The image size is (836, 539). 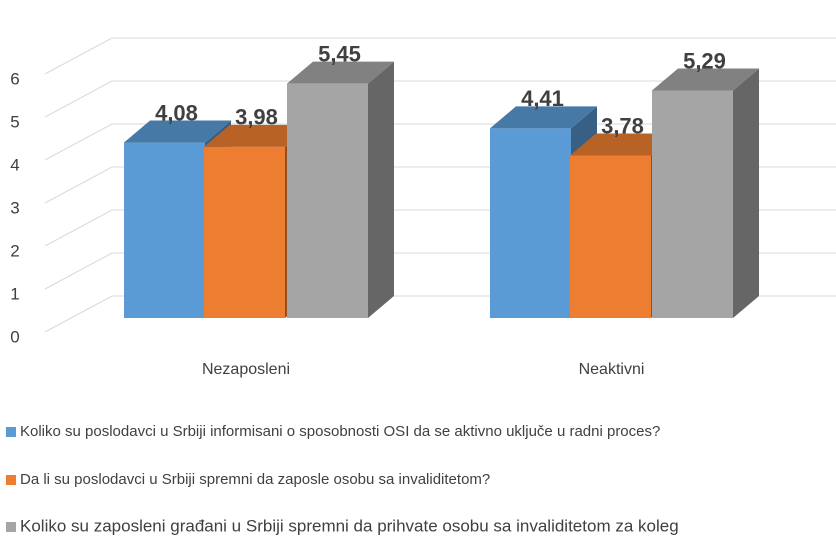 I want to click on x-tick-label: Nezaposleni, so click(x=246, y=369).